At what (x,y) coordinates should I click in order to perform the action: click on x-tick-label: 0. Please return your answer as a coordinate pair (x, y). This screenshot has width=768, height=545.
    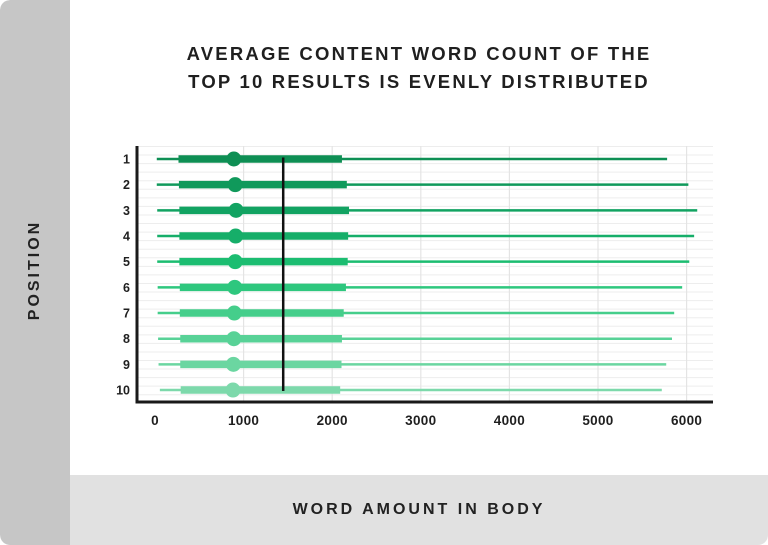
    Looking at the image, I should click on (155, 420).